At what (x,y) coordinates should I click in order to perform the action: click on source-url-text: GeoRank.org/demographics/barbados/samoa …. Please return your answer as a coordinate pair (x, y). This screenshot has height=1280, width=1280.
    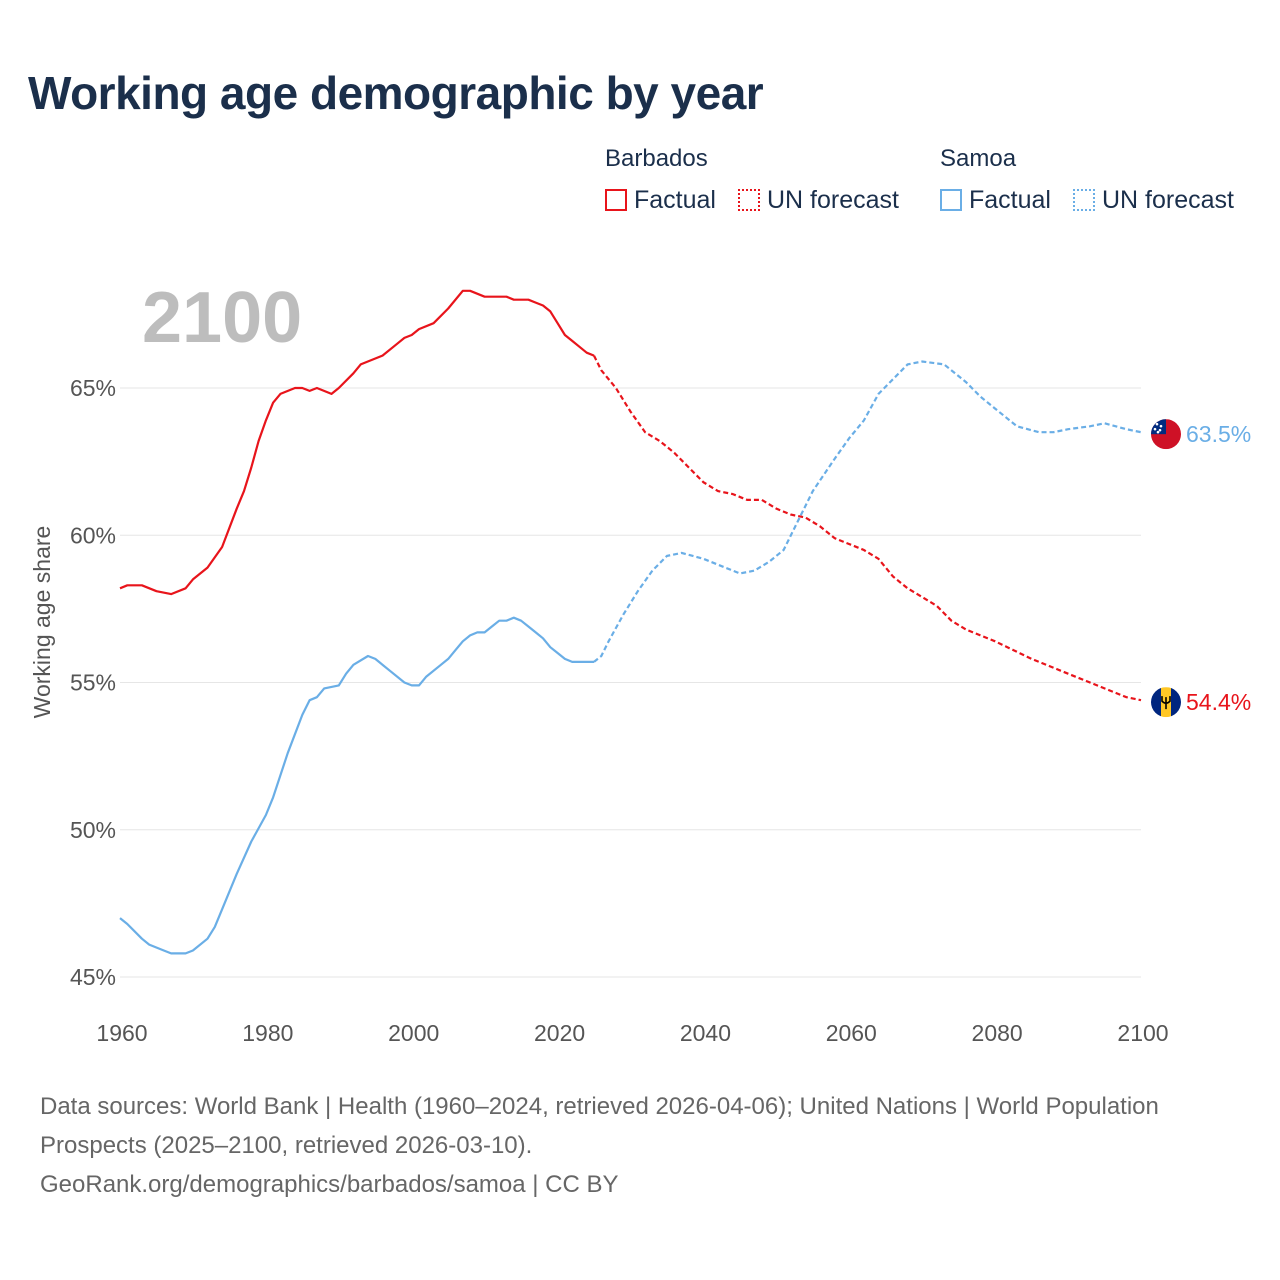
    Looking at the image, I should click on (329, 1184).